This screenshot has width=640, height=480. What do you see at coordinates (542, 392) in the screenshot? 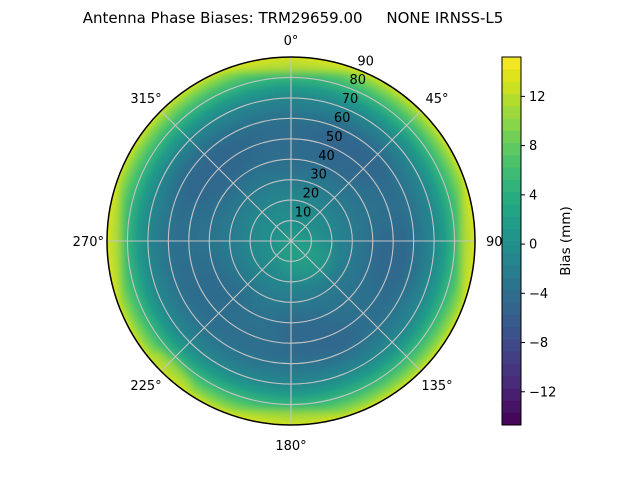
I see `colorbar-tick-label: −12` at bounding box center [542, 392].